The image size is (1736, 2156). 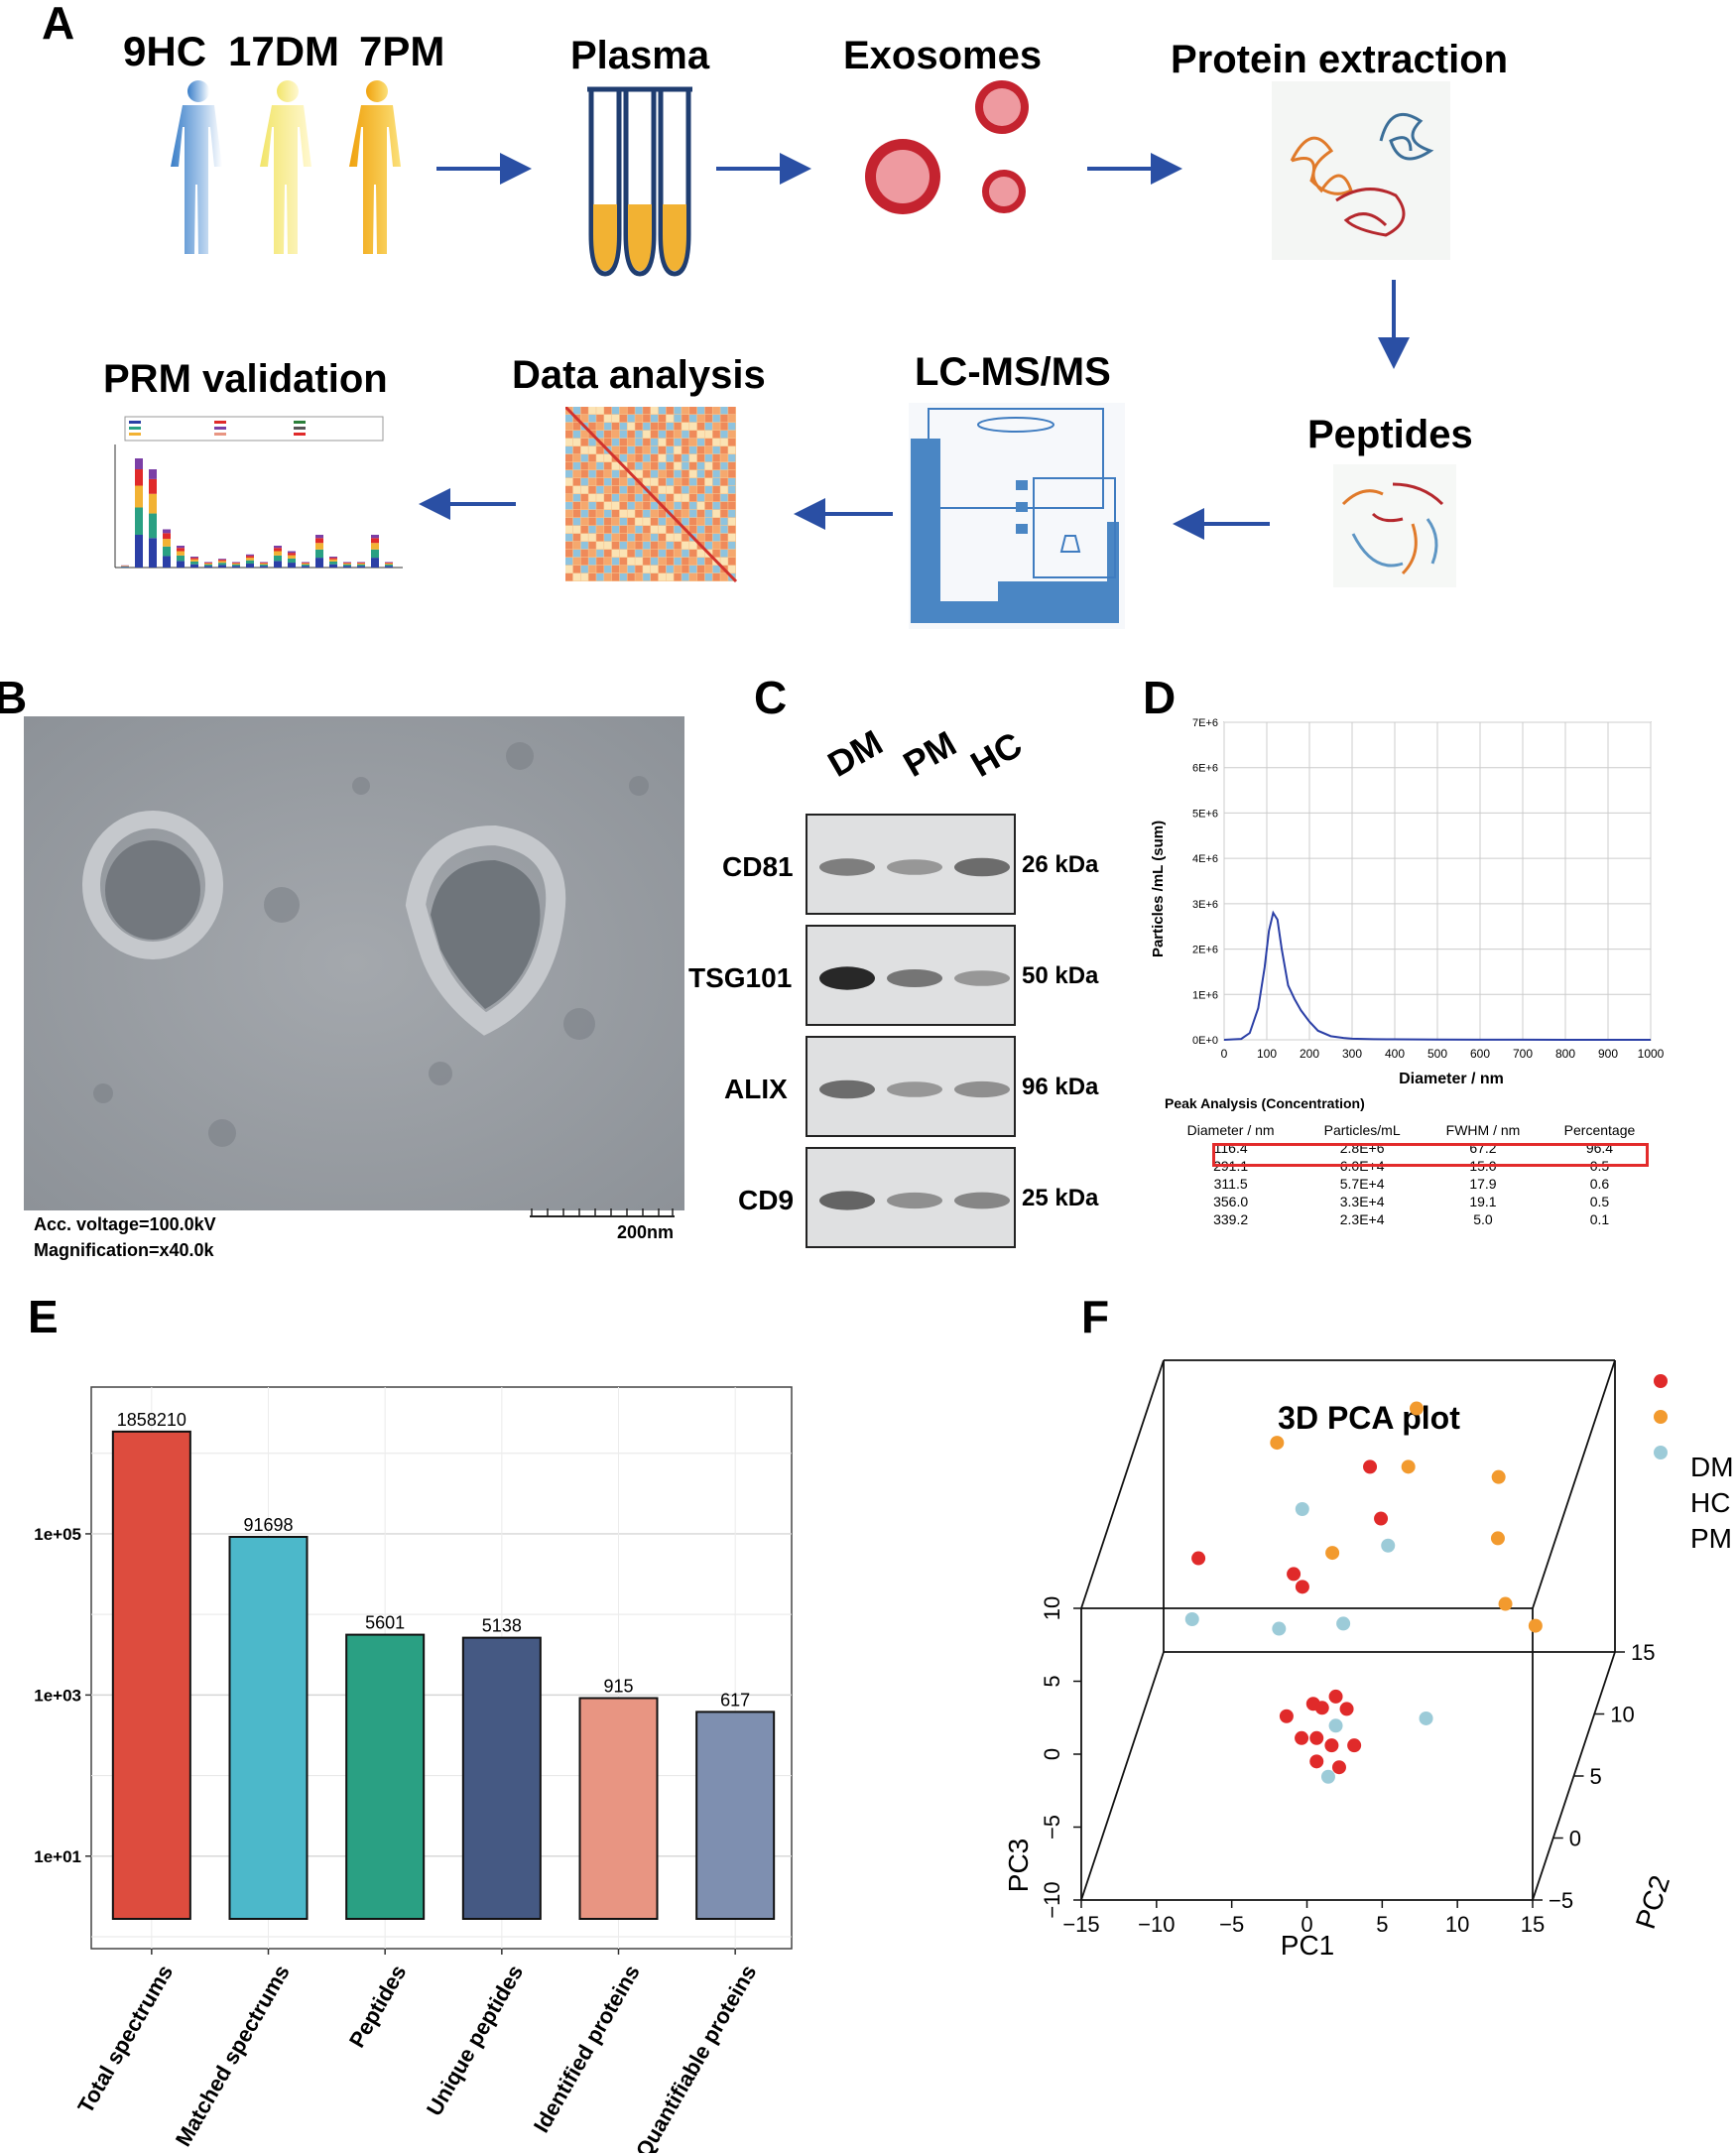 What do you see at coordinates (1060, 975) in the screenshot?
I see `blot-size-label: 50 kDa` at bounding box center [1060, 975].